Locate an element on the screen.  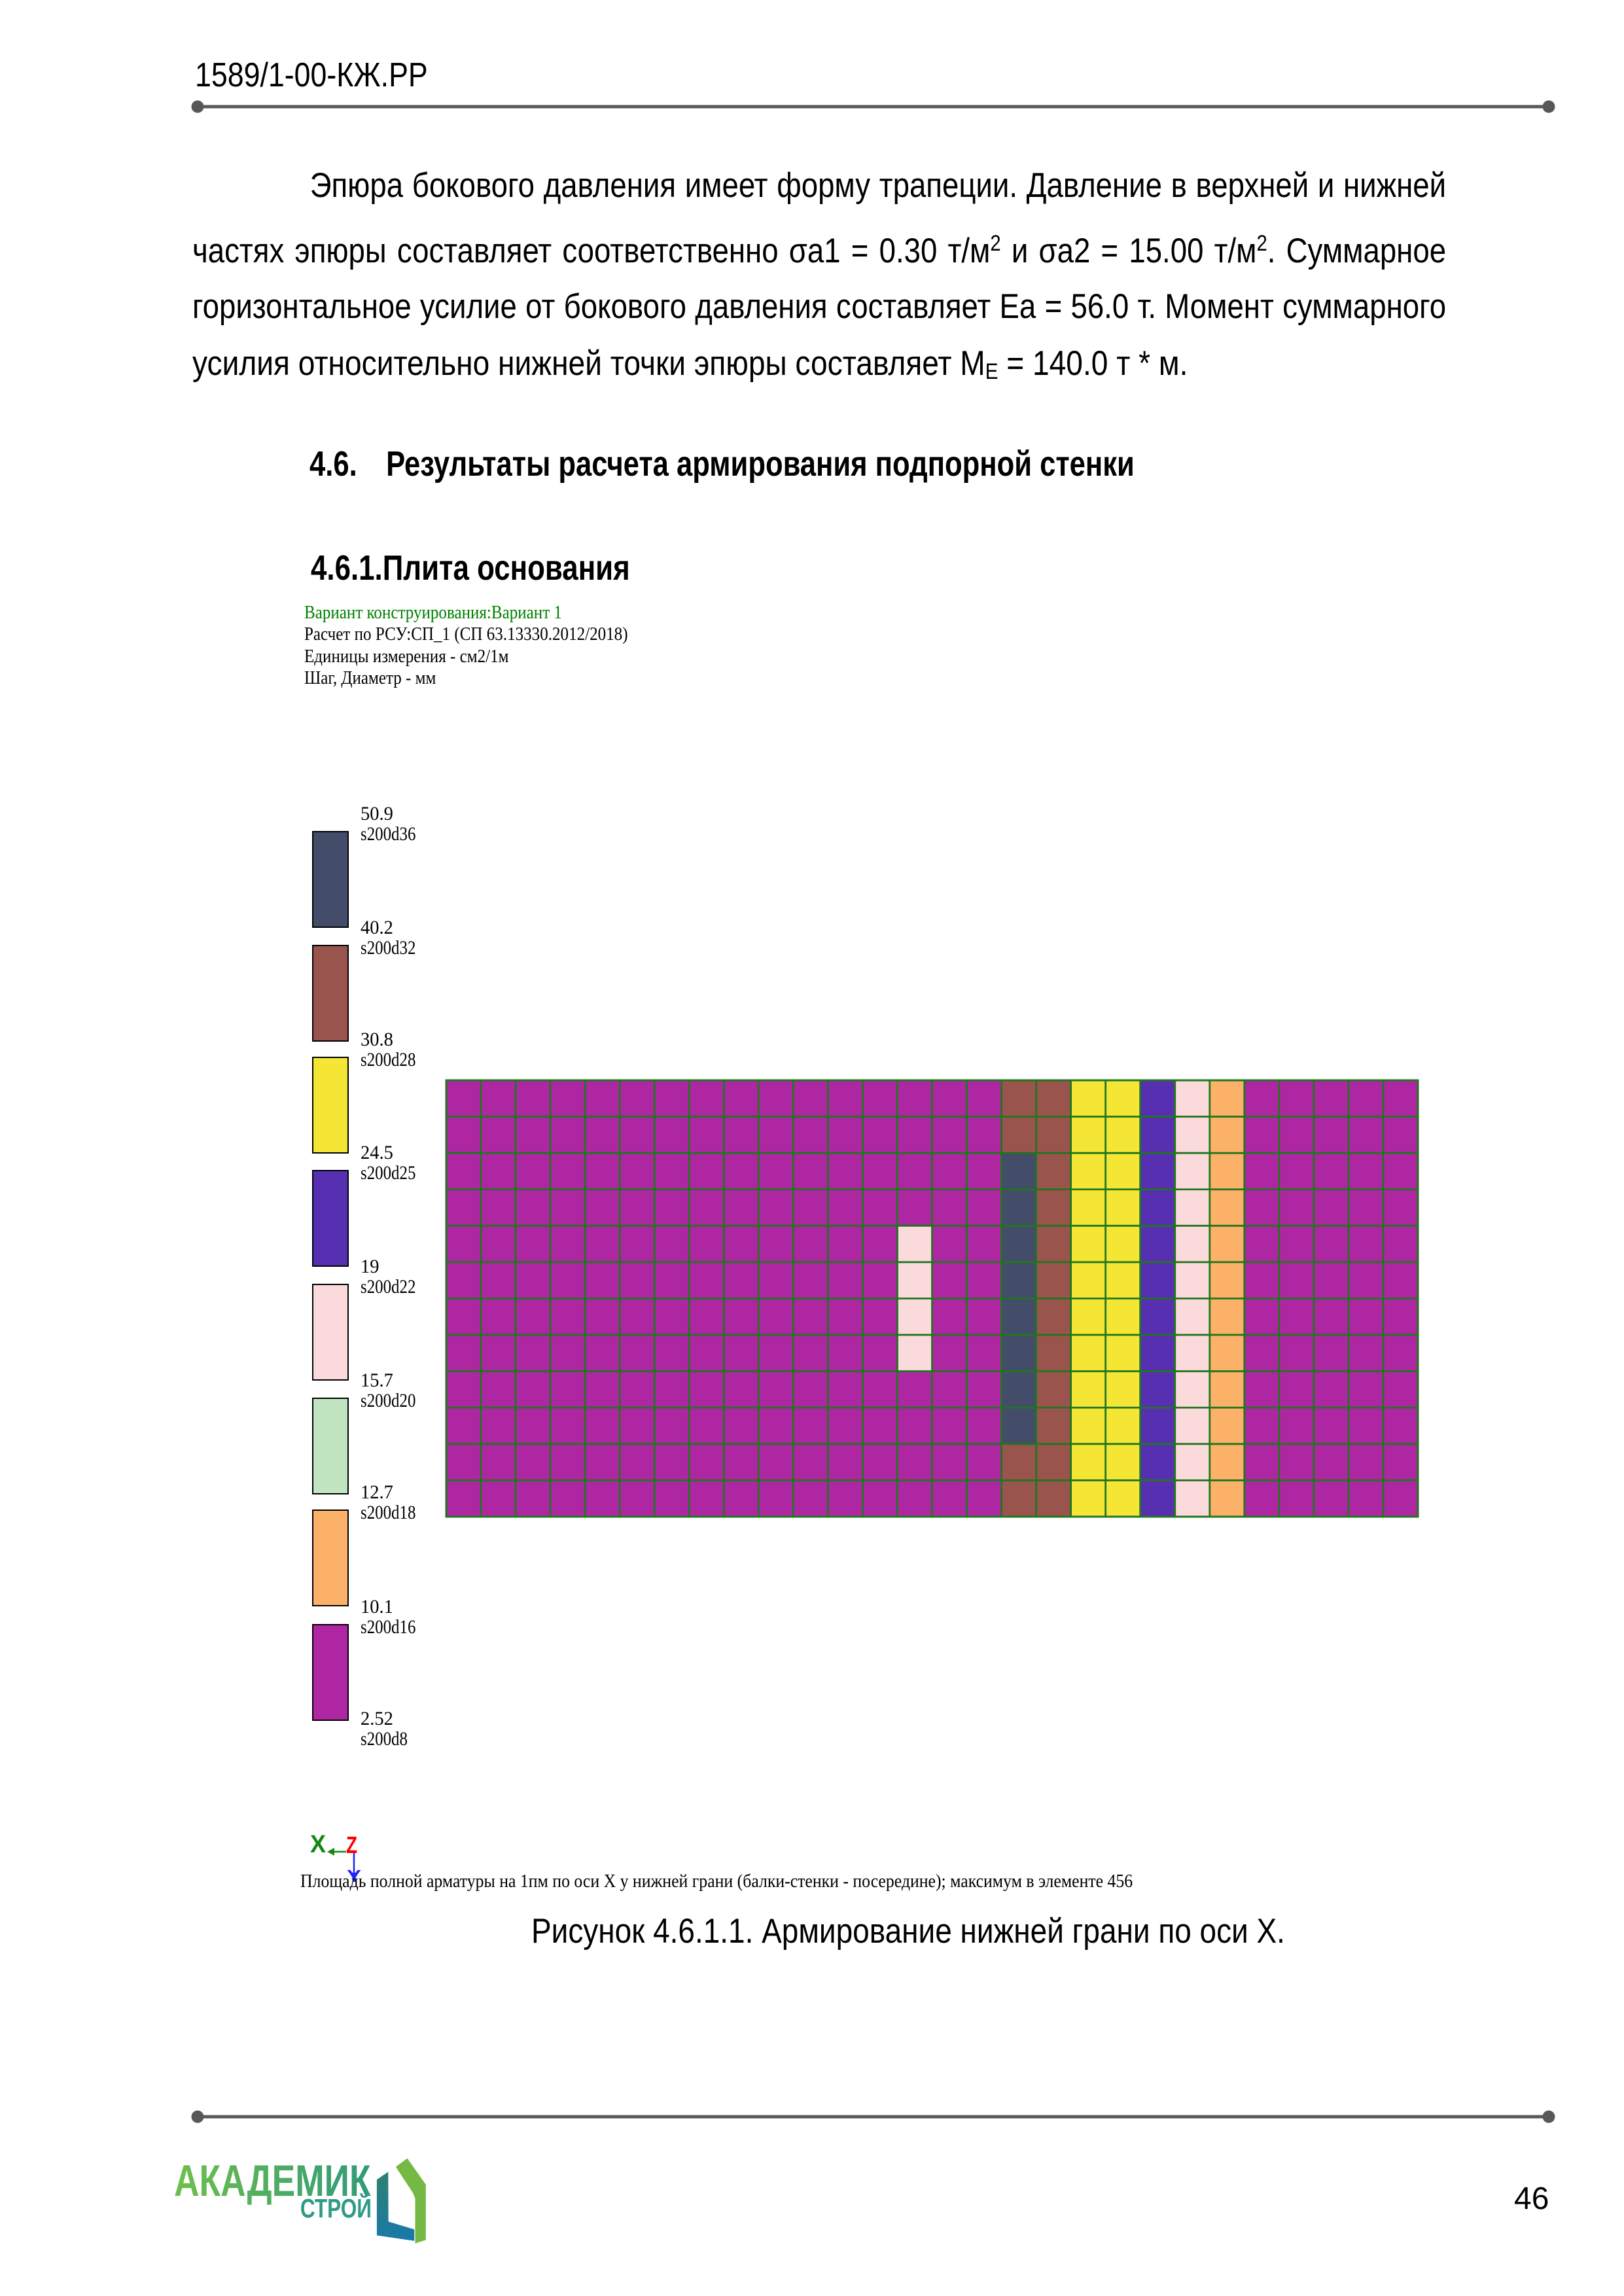
svg-text: Z is located at coordinates (351, 1845).